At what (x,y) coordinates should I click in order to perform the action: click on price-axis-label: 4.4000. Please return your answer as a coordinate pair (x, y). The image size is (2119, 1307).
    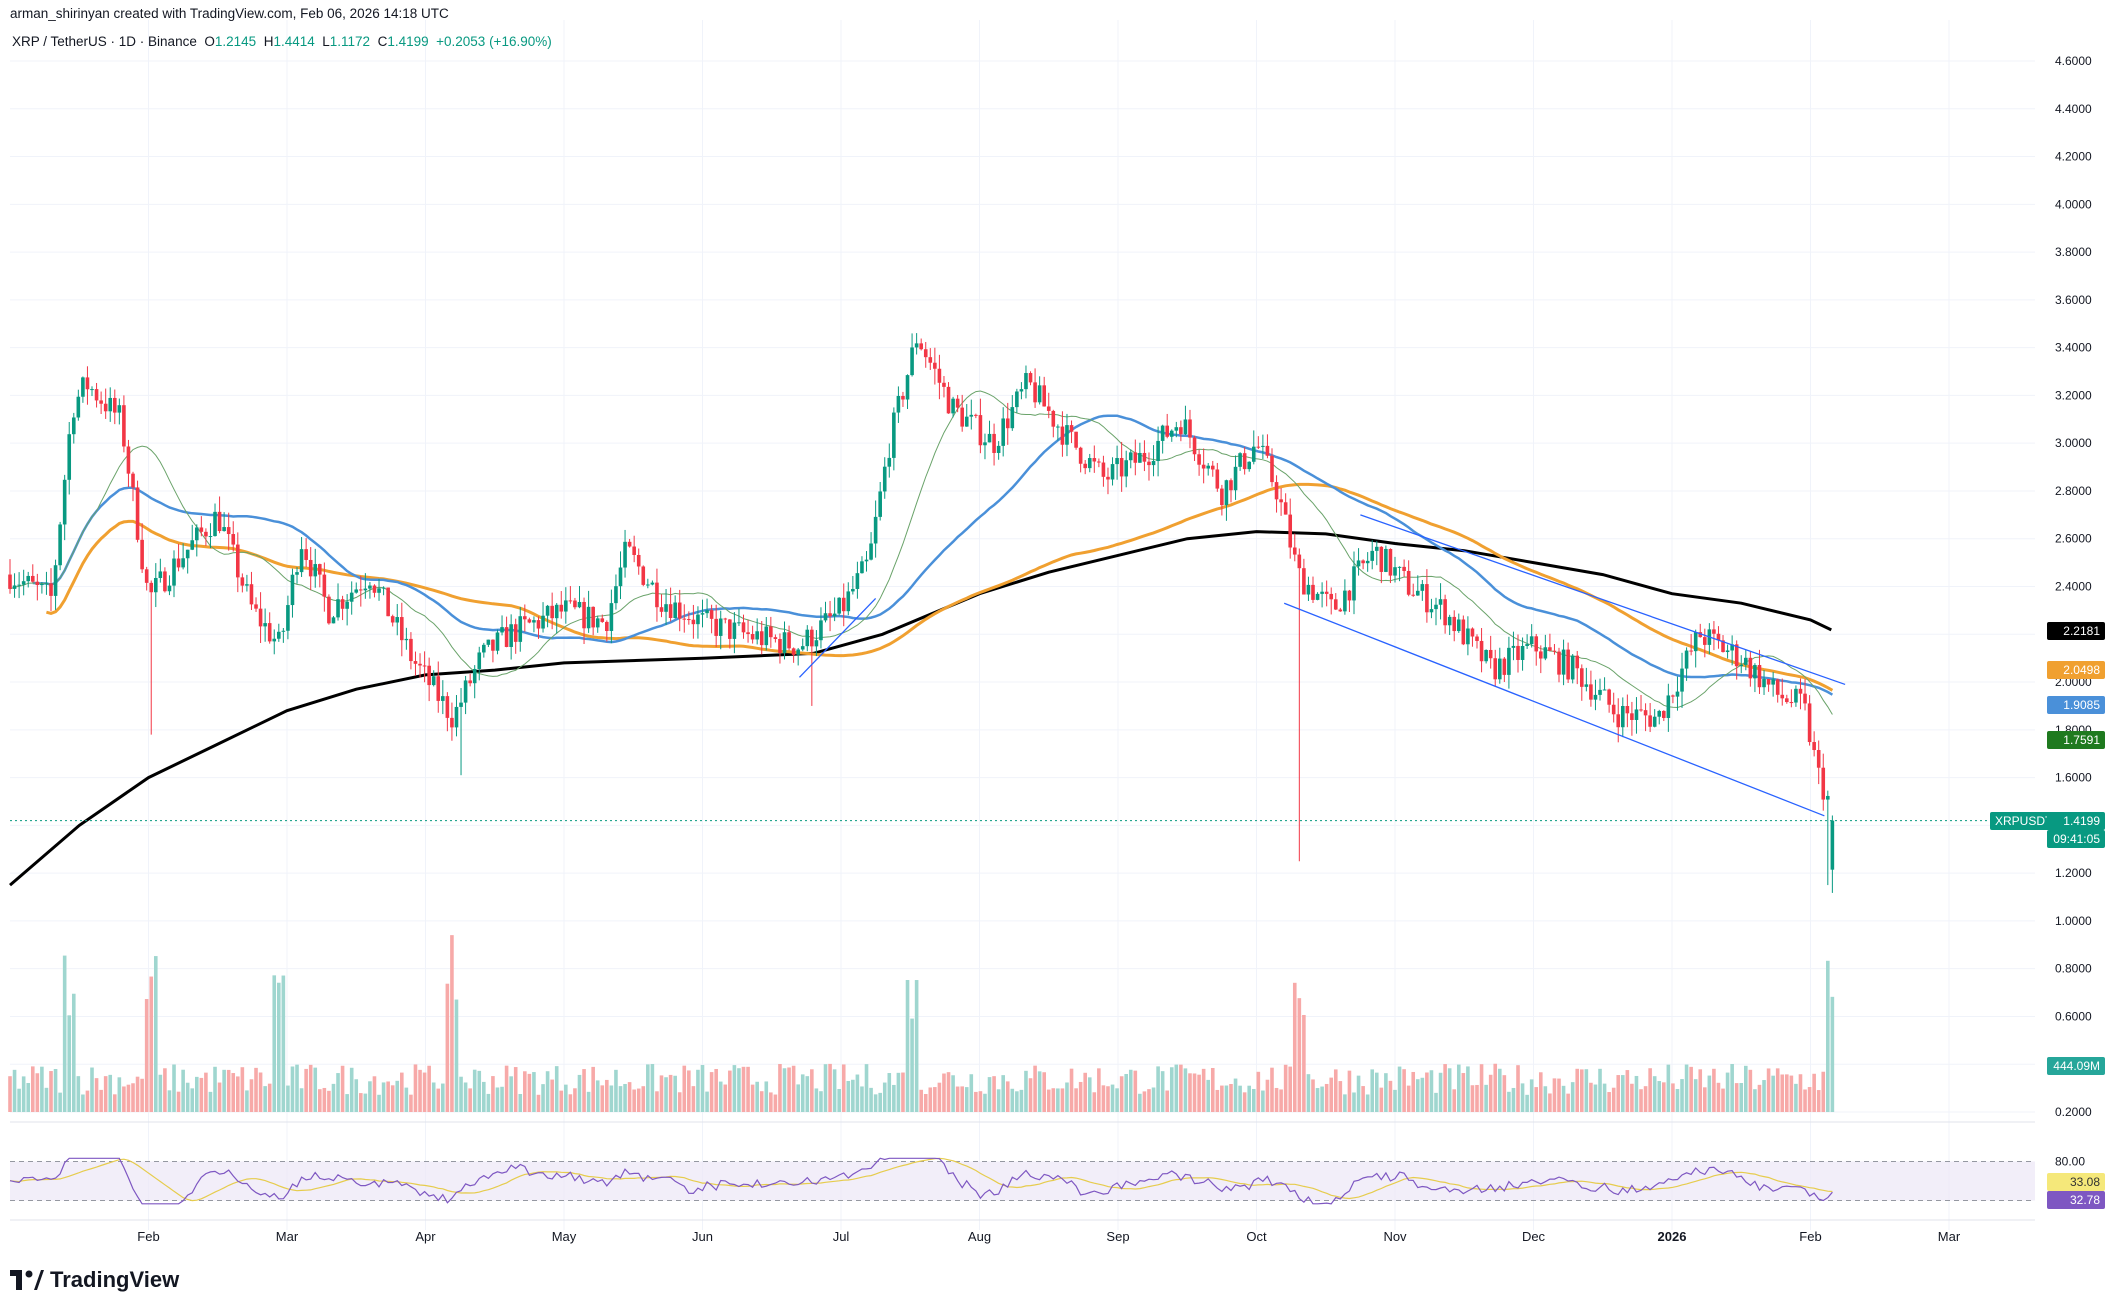
    Looking at the image, I should click on (2073, 109).